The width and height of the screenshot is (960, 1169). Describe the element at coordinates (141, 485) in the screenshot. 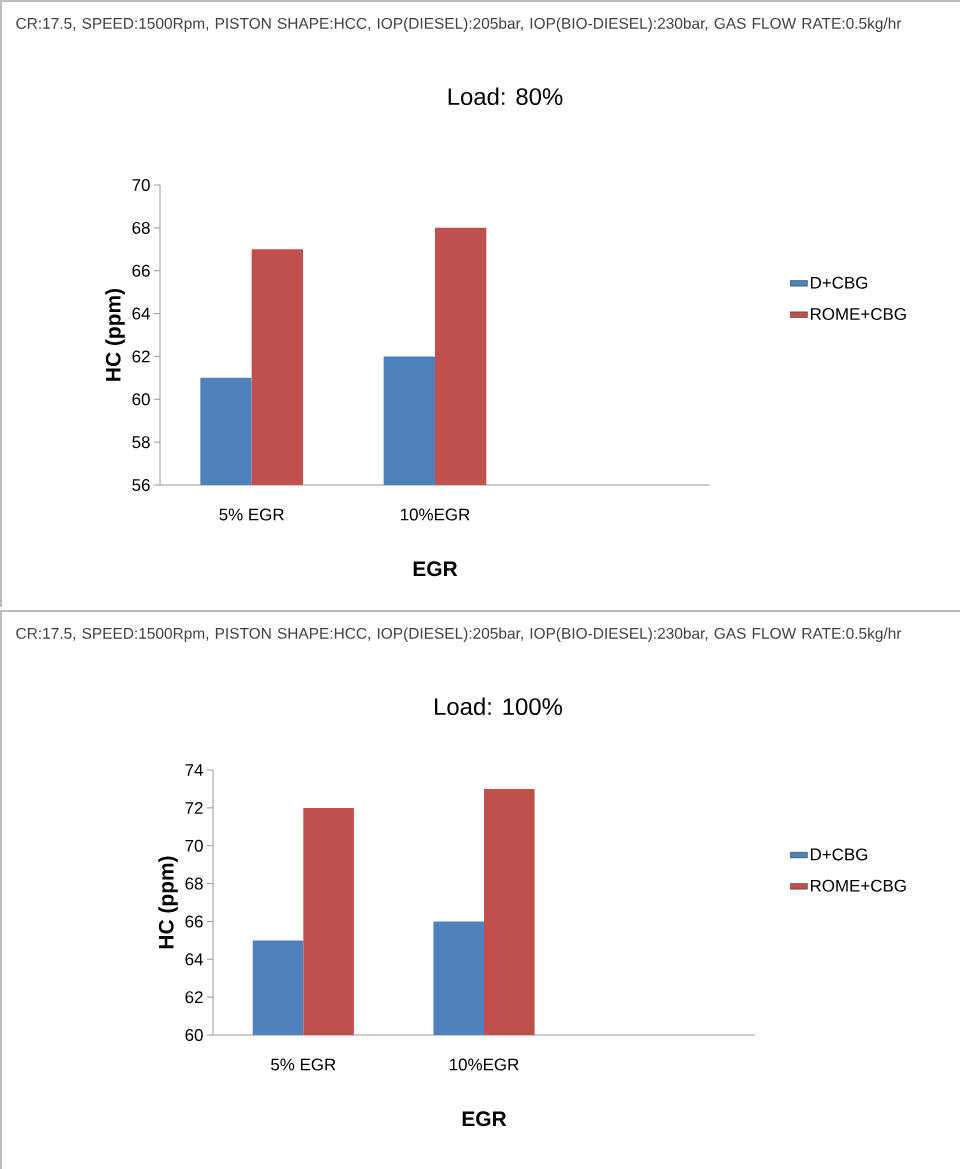

I see `y-tick-label: 56` at that location.